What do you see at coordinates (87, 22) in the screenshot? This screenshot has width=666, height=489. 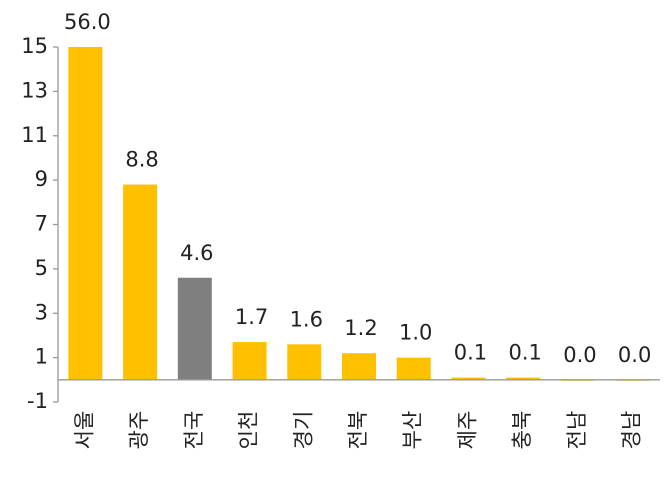 I see `value-label: 56.0` at bounding box center [87, 22].